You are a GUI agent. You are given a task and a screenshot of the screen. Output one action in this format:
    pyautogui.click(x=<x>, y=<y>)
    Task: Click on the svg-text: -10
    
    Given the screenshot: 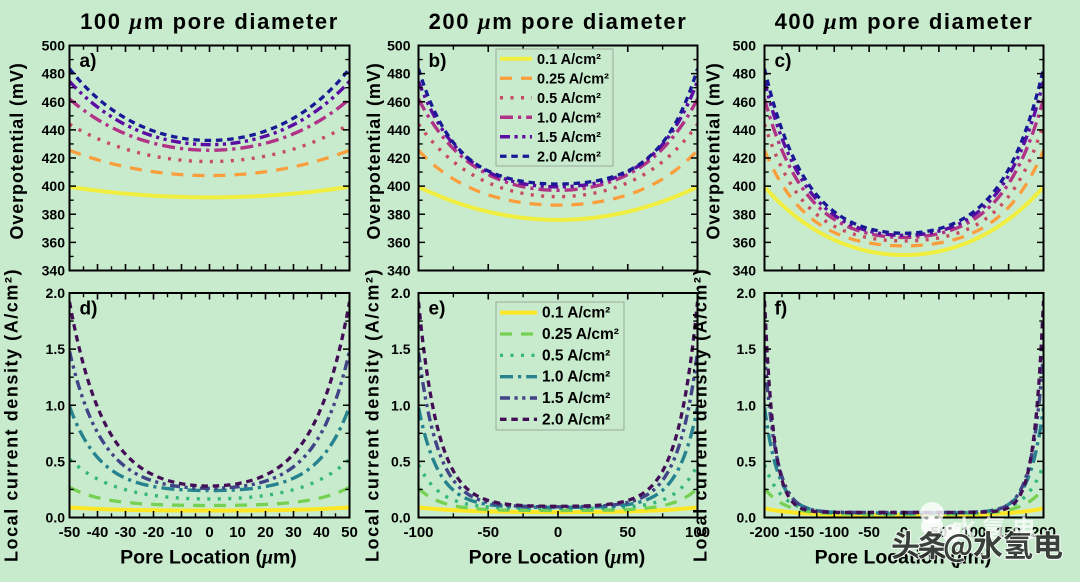 What is the action you would take?
    pyautogui.click(x=182, y=532)
    